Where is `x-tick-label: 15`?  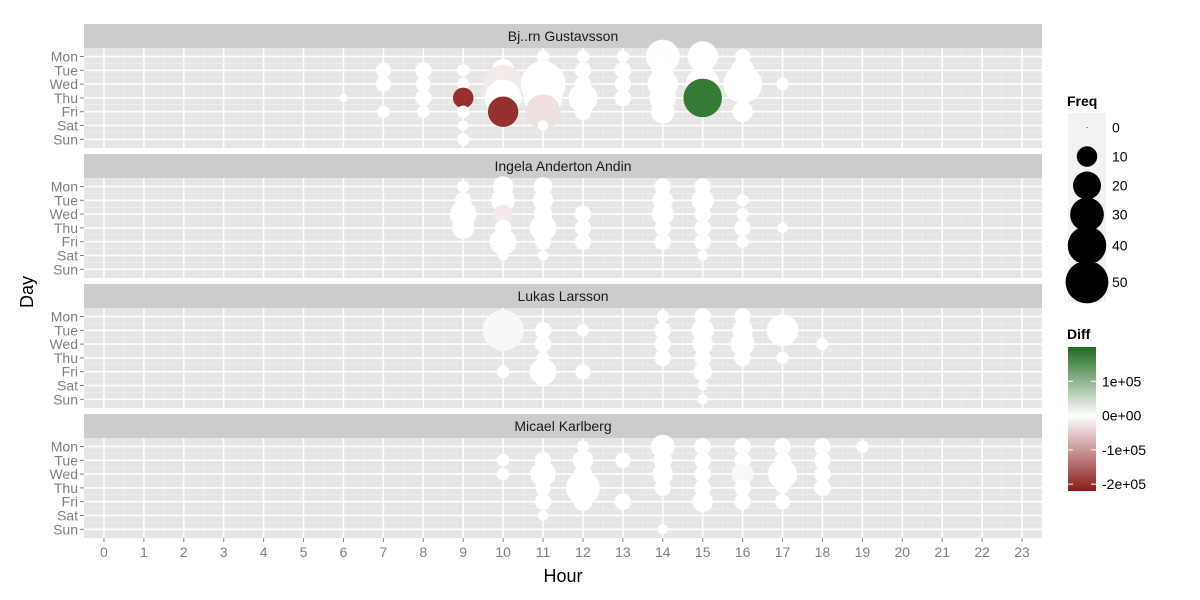
x-tick-label: 15 is located at coordinates (703, 552).